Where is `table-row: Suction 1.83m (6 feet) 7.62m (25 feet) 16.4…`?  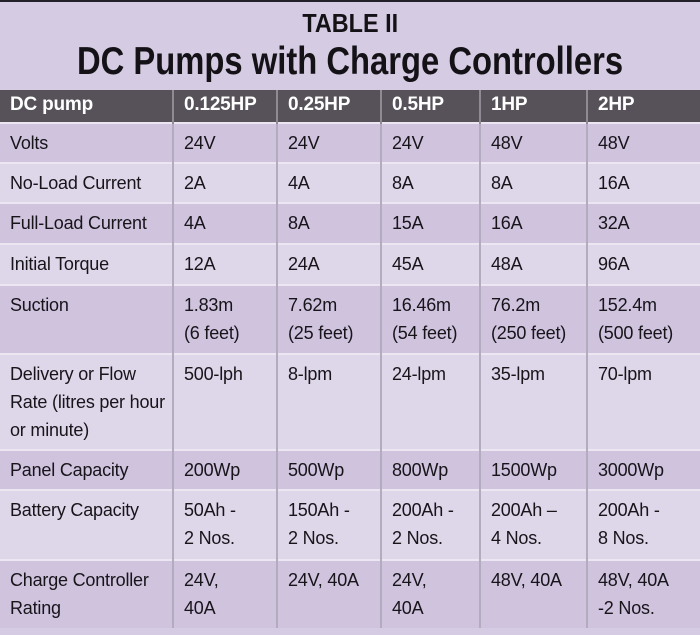
table-row: Suction 1.83m (6 feet) 7.62m (25 feet) 16.4… is located at coordinates (350, 319).